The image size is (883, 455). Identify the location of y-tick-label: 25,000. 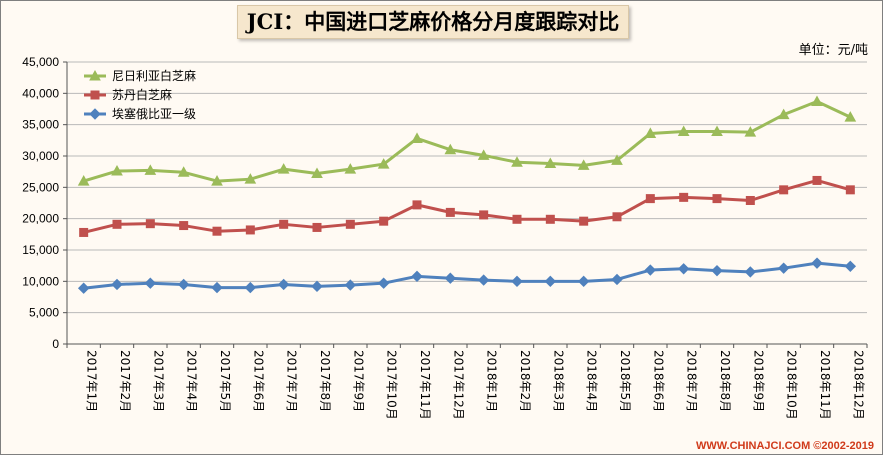
(40, 187).